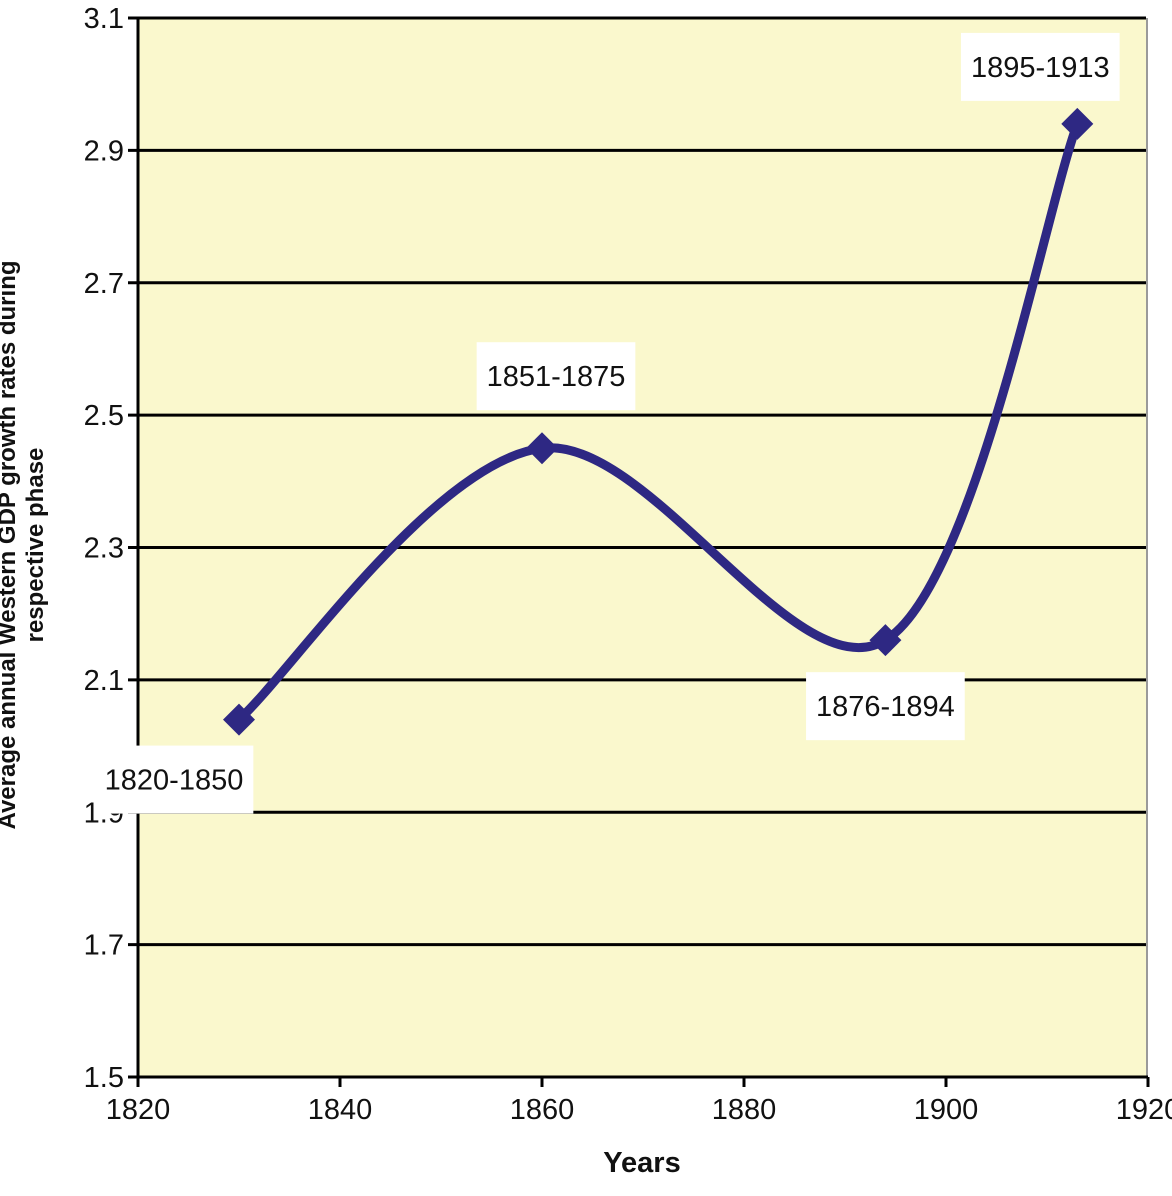 The image size is (1172, 1196). What do you see at coordinates (104, 1078) in the screenshot?
I see `y-tick-label: 1.5` at bounding box center [104, 1078].